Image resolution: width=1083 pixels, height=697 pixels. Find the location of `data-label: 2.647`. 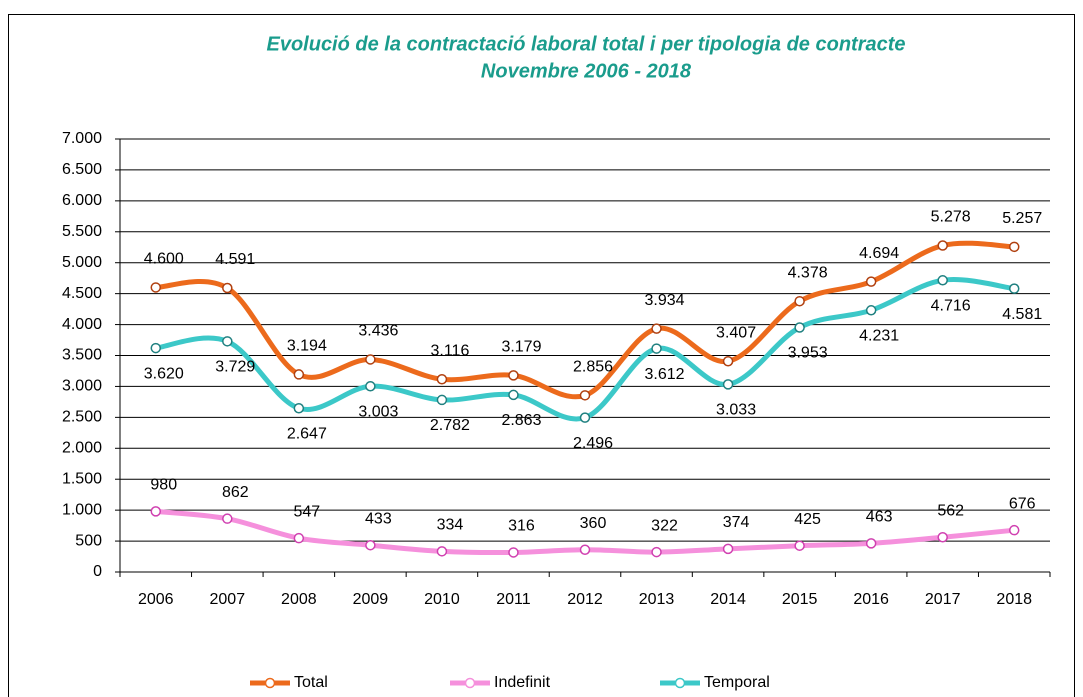

data-label: 2.647 is located at coordinates (307, 433).